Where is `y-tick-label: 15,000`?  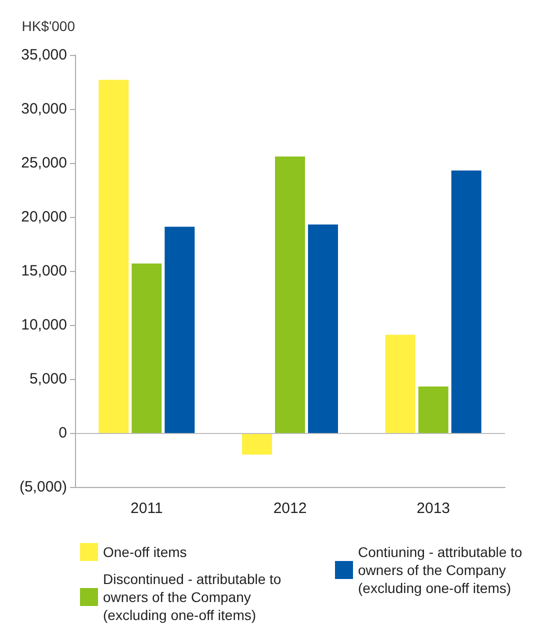
y-tick-label: 15,000 is located at coordinates (44, 271).